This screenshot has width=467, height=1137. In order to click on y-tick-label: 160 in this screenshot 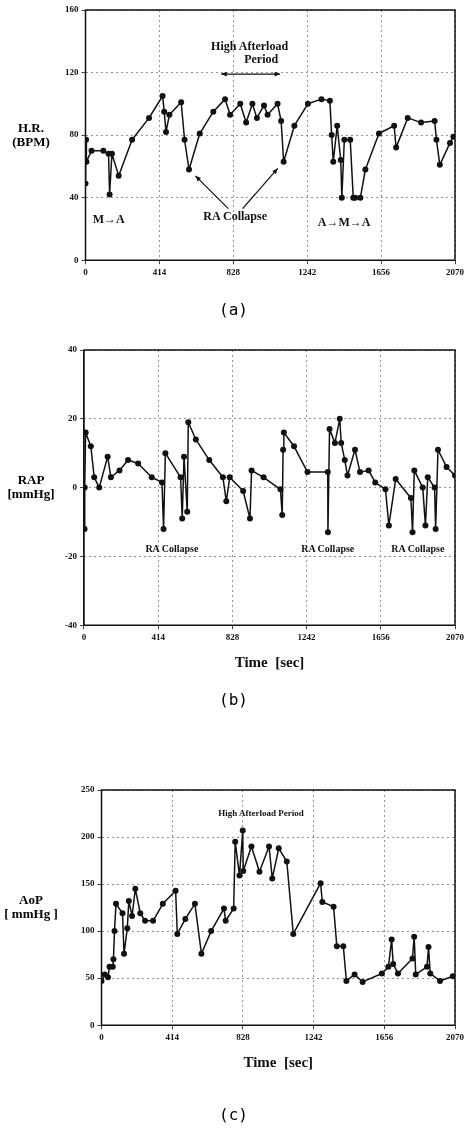, I will do `click(72, 9)`.